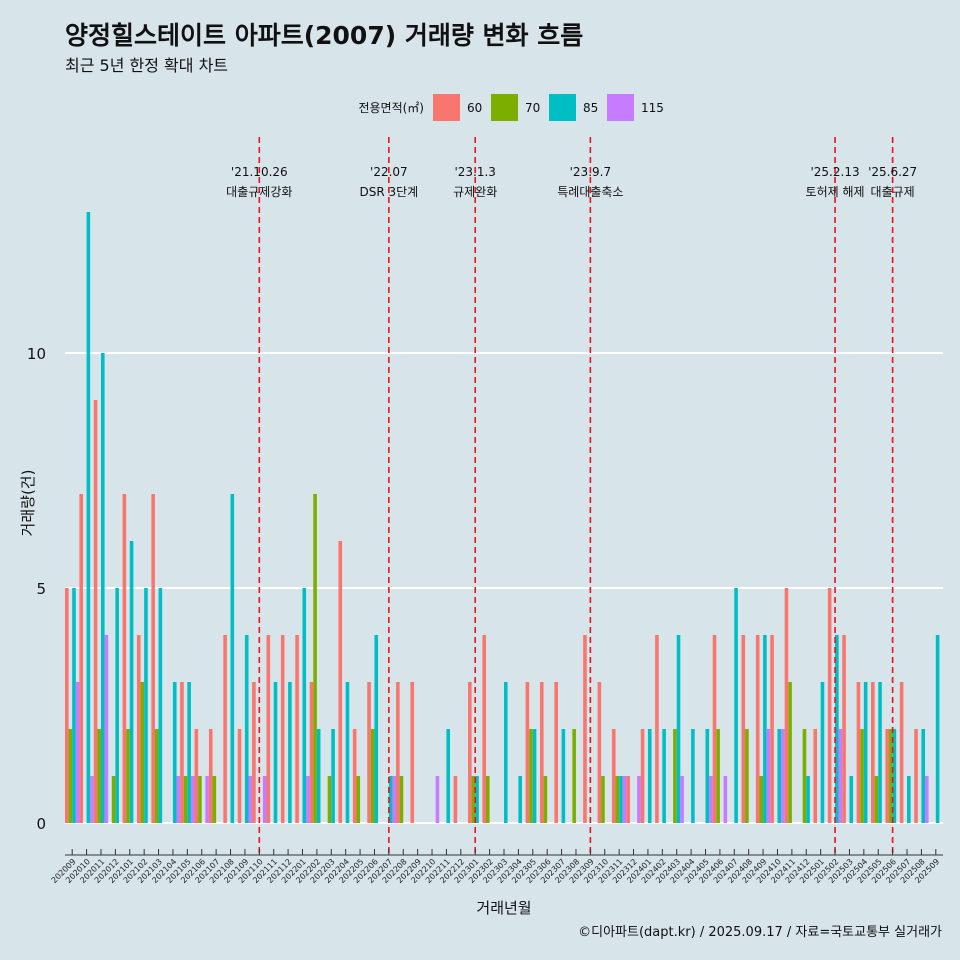 This screenshot has height=960, width=960. Describe the element at coordinates (474, 108) in the screenshot. I see `legend-label-60: 60` at that location.